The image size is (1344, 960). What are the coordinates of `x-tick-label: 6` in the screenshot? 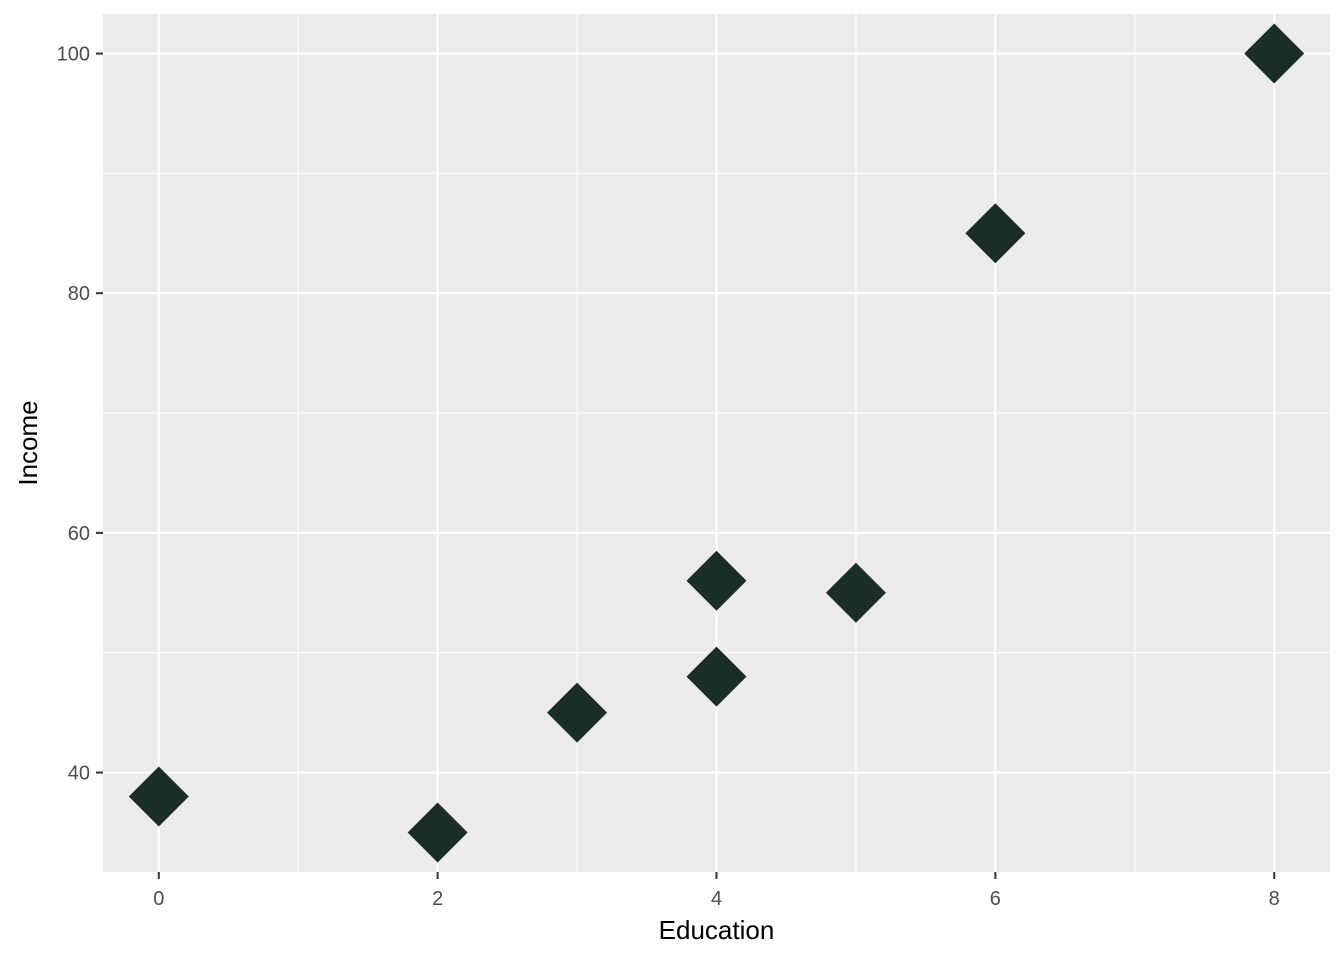 It's located at (995, 899).